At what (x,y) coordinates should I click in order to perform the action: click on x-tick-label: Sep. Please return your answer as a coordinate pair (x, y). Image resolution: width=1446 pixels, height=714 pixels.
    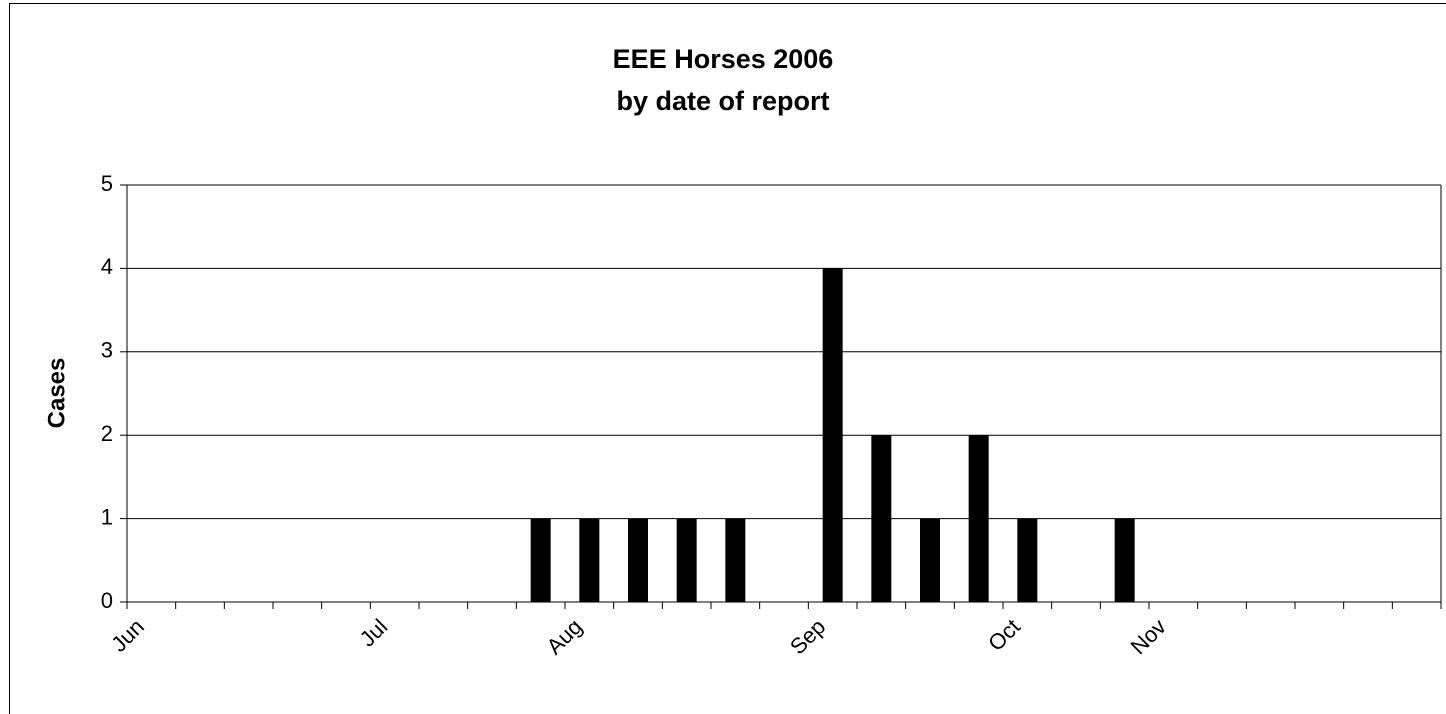
    Looking at the image, I should click on (807, 636).